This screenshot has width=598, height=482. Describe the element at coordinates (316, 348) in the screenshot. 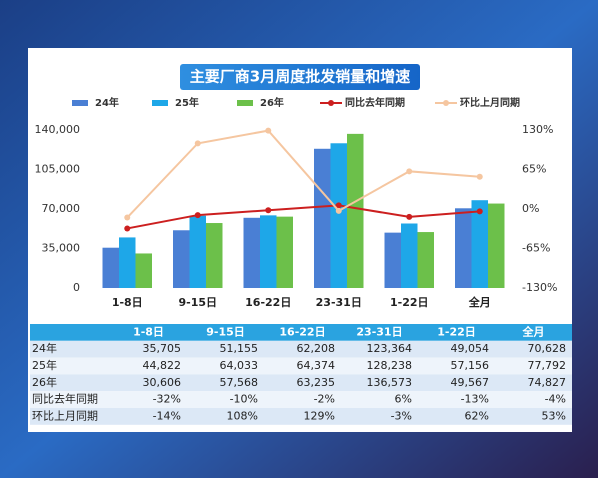

I see `table-cell: 62,208` at that location.